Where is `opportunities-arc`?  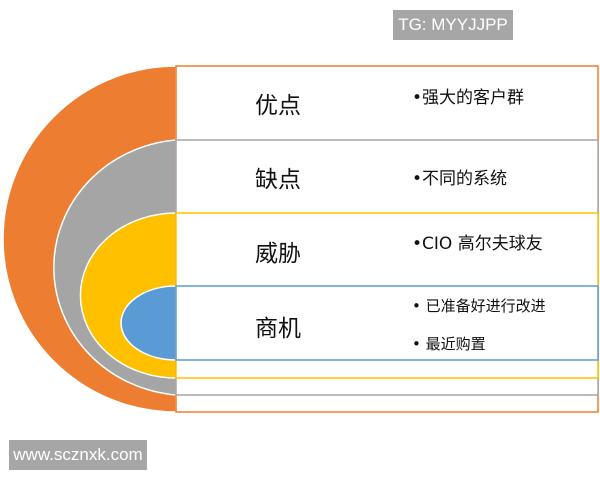
opportunities-arc is located at coordinates (148, 323).